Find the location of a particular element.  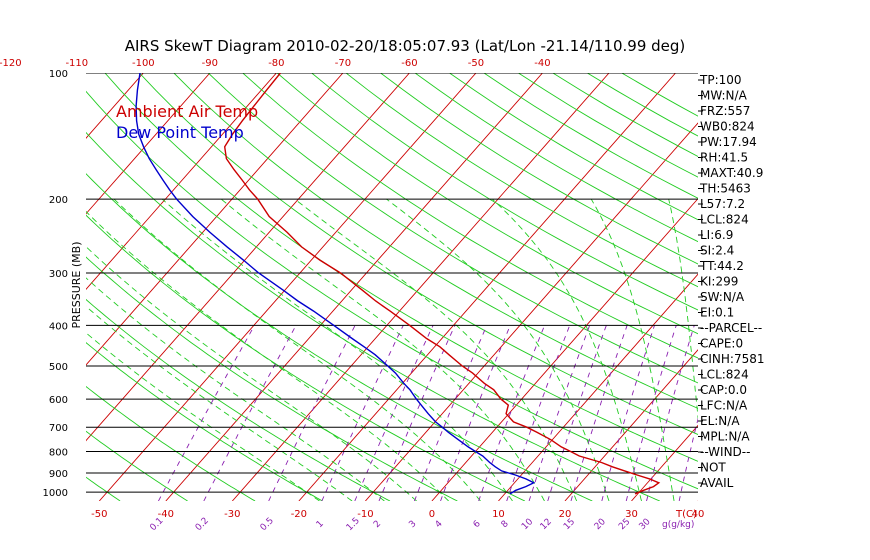

bottom-temperature-tick-label: 30 is located at coordinates (631, 514).